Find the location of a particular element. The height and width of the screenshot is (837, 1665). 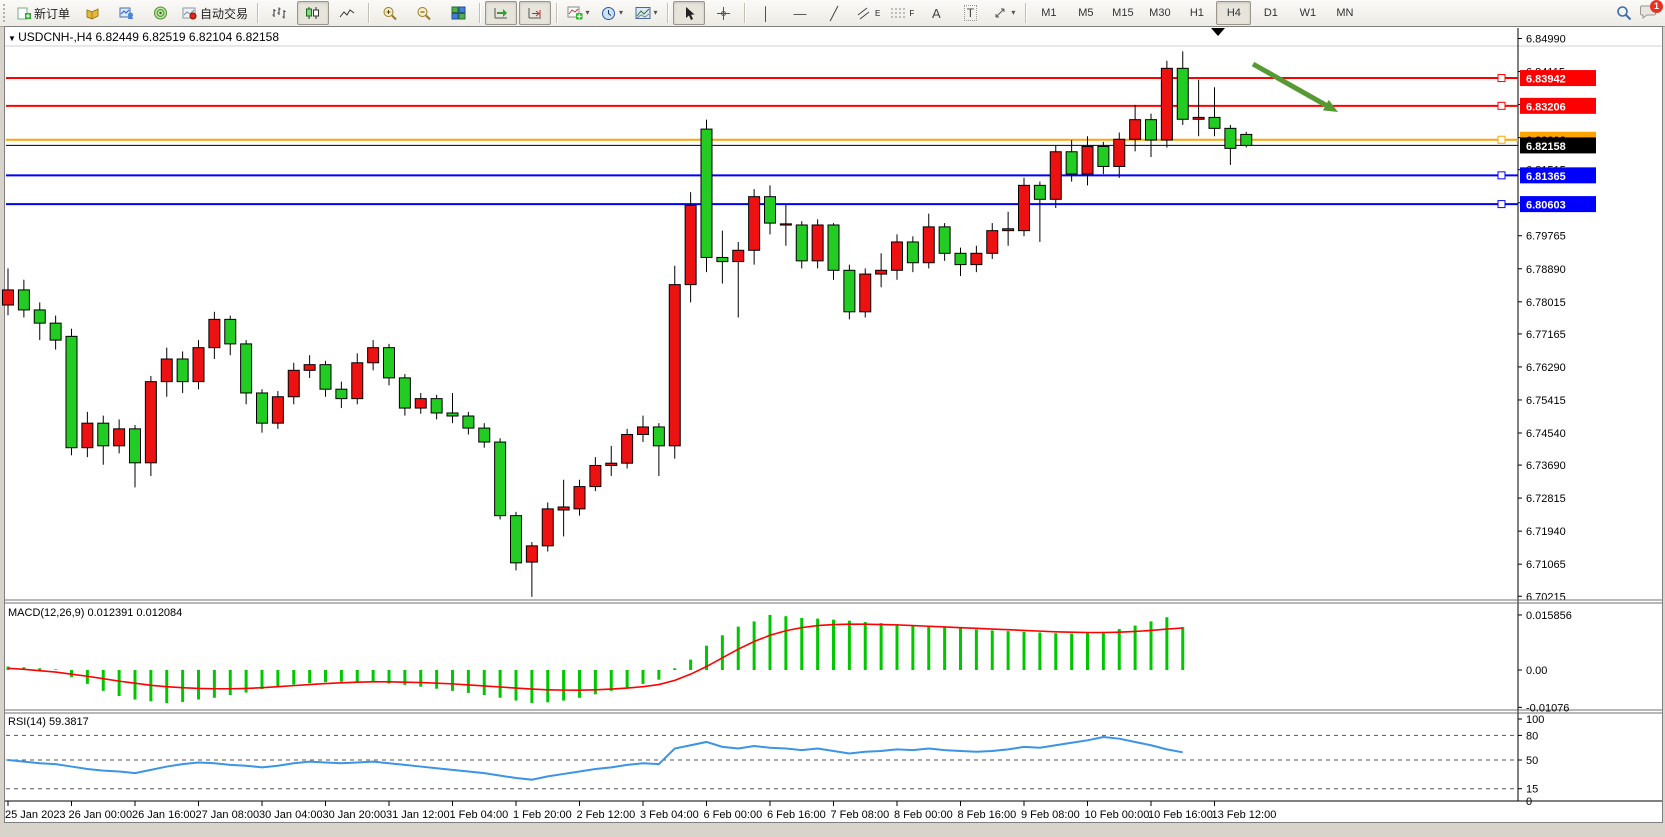

price-axis-label: 6.76290 is located at coordinates (1546, 368).